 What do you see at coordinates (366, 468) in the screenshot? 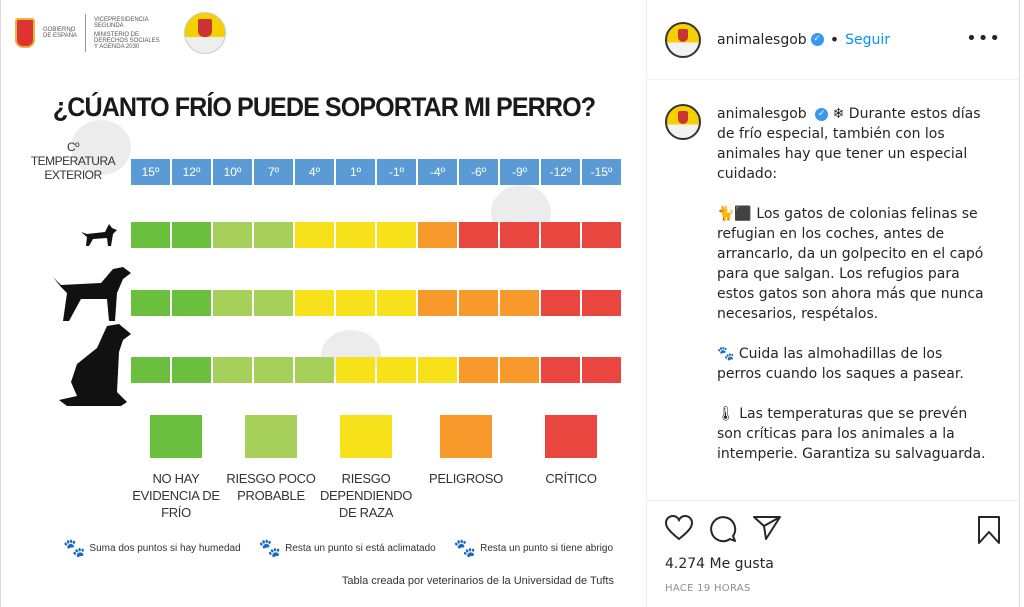
I see `legend-item: RIESGO DEPENDIENDO DE RAZA` at bounding box center [366, 468].